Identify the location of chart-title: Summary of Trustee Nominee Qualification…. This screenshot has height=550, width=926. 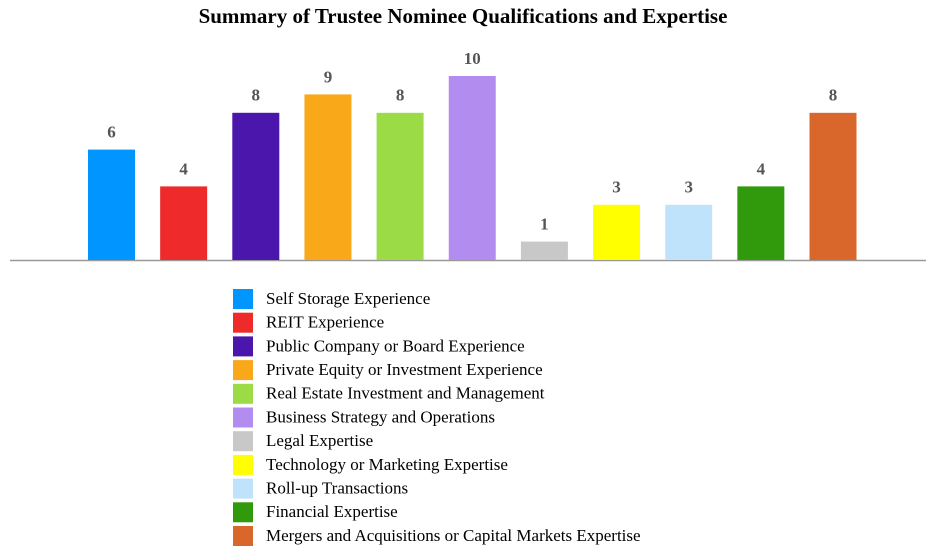
(463, 16).